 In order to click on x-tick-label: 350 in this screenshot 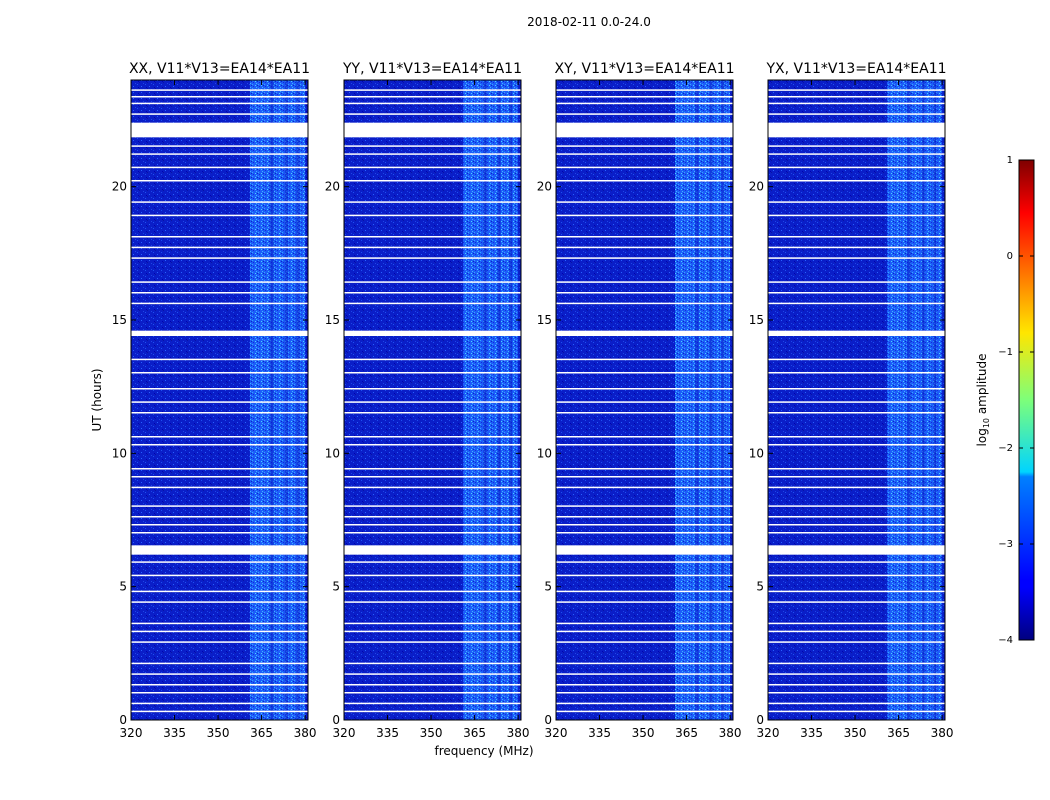, I will do `click(643, 733)`.